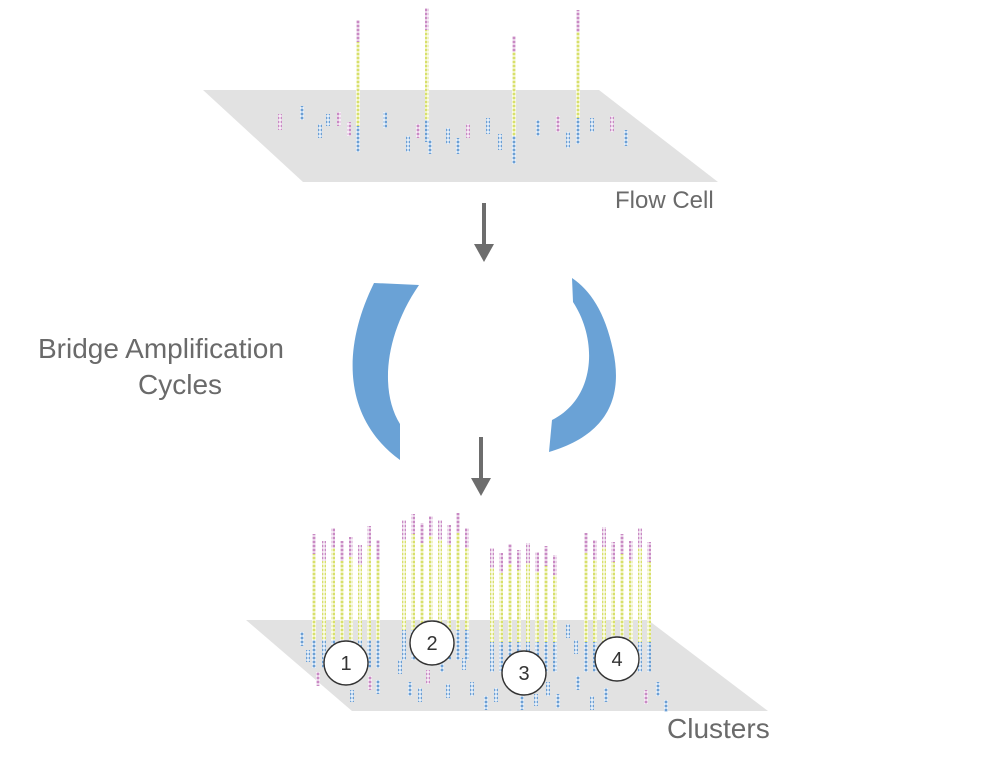  What do you see at coordinates (453, 86) in the screenshot?
I see `flow-cell-strands` at bounding box center [453, 86].